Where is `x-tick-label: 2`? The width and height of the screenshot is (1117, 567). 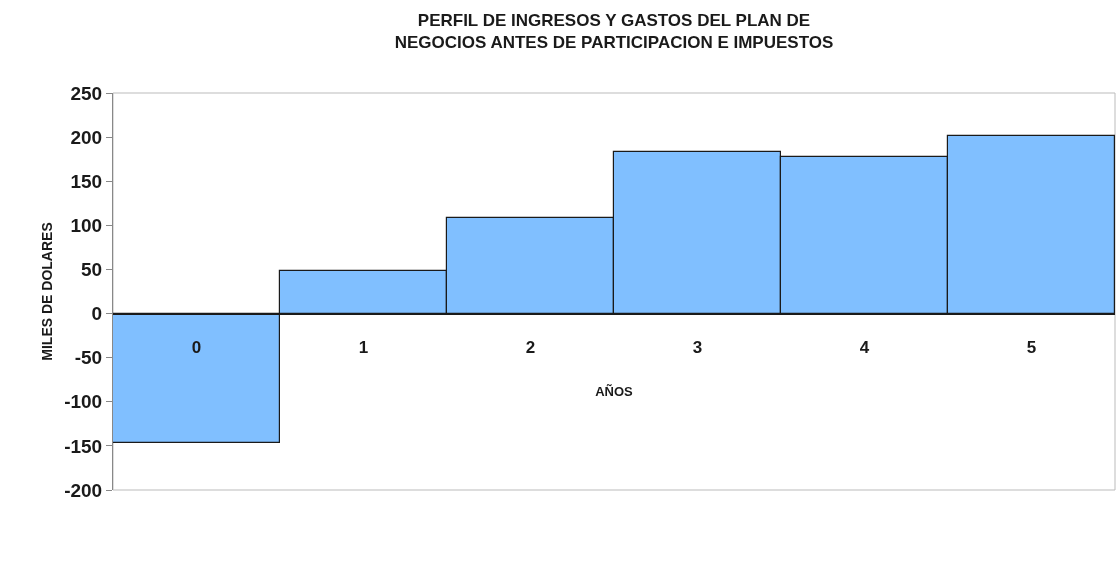 x-tick-label: 2 is located at coordinates (530, 348).